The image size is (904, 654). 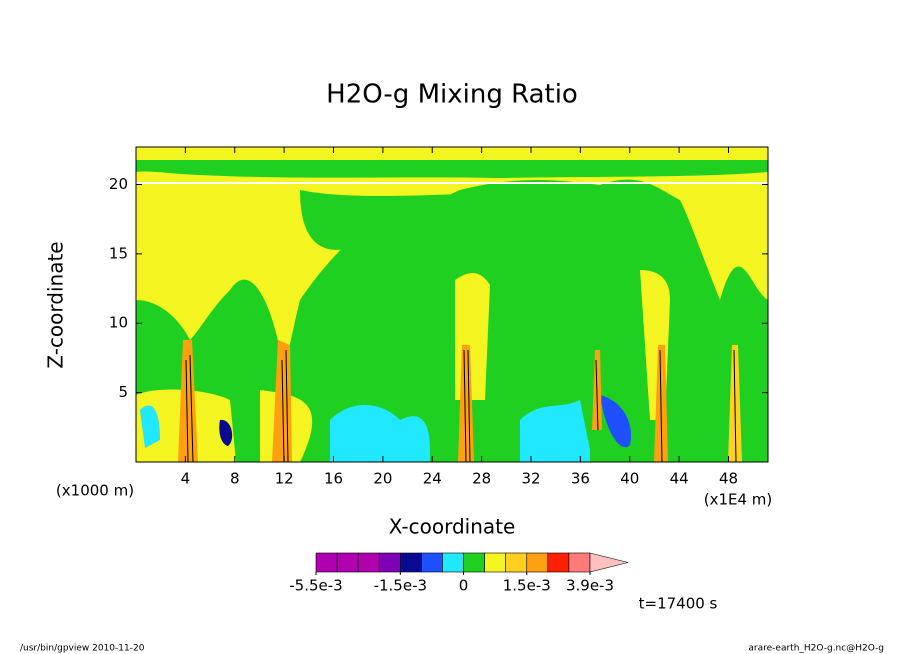 What do you see at coordinates (400, 586) in the screenshot?
I see `colorbar-tick-label: -1.5e-3` at bounding box center [400, 586].